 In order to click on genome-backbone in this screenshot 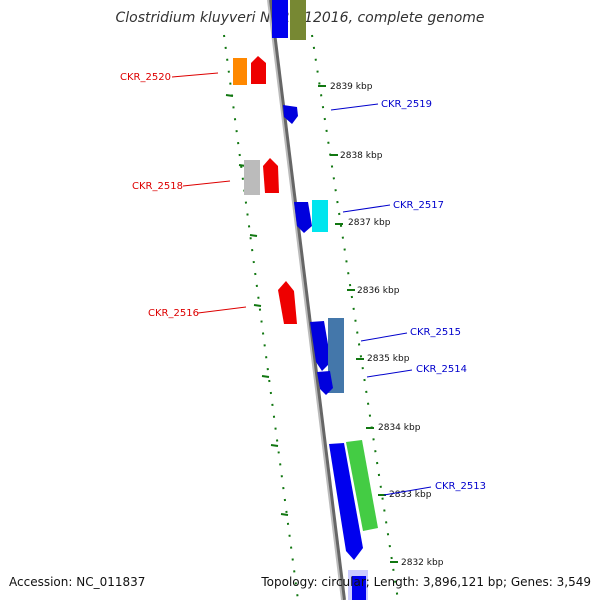, I will do `click(307, 300)`.